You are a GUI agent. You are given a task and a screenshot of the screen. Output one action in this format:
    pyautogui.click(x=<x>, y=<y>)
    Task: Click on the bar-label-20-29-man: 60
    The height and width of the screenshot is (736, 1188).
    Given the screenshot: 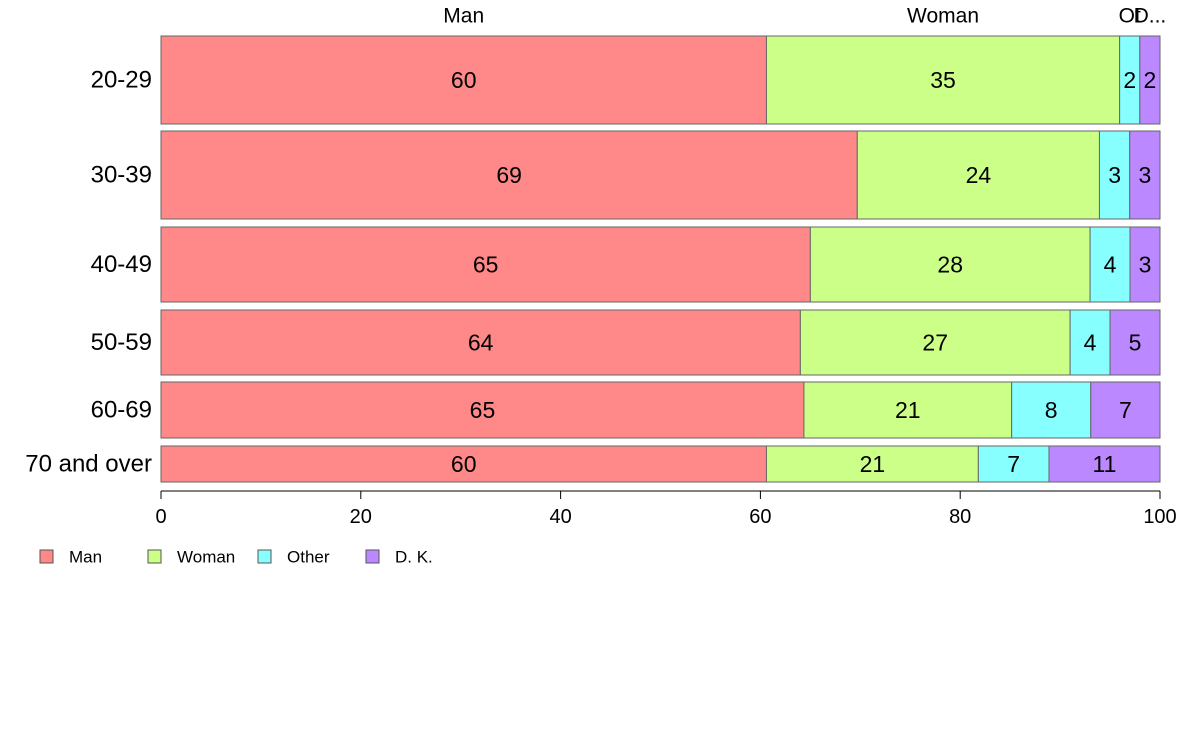 What is the action you would take?
    pyautogui.click(x=464, y=80)
    